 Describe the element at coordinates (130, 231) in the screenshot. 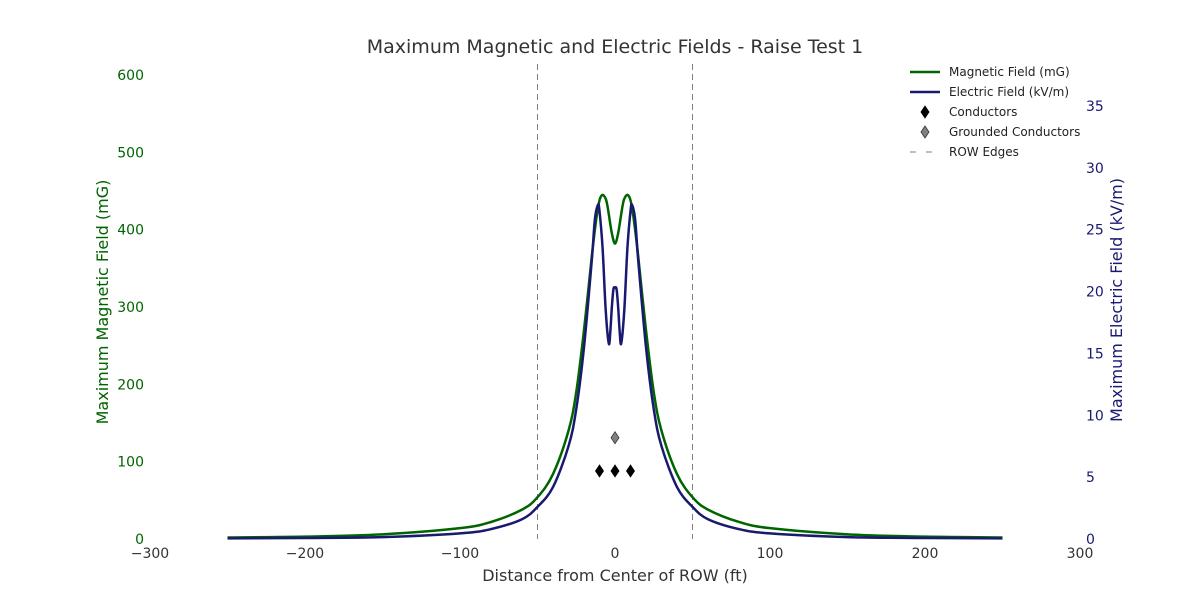

I see `left-tick-label: 400` at that location.